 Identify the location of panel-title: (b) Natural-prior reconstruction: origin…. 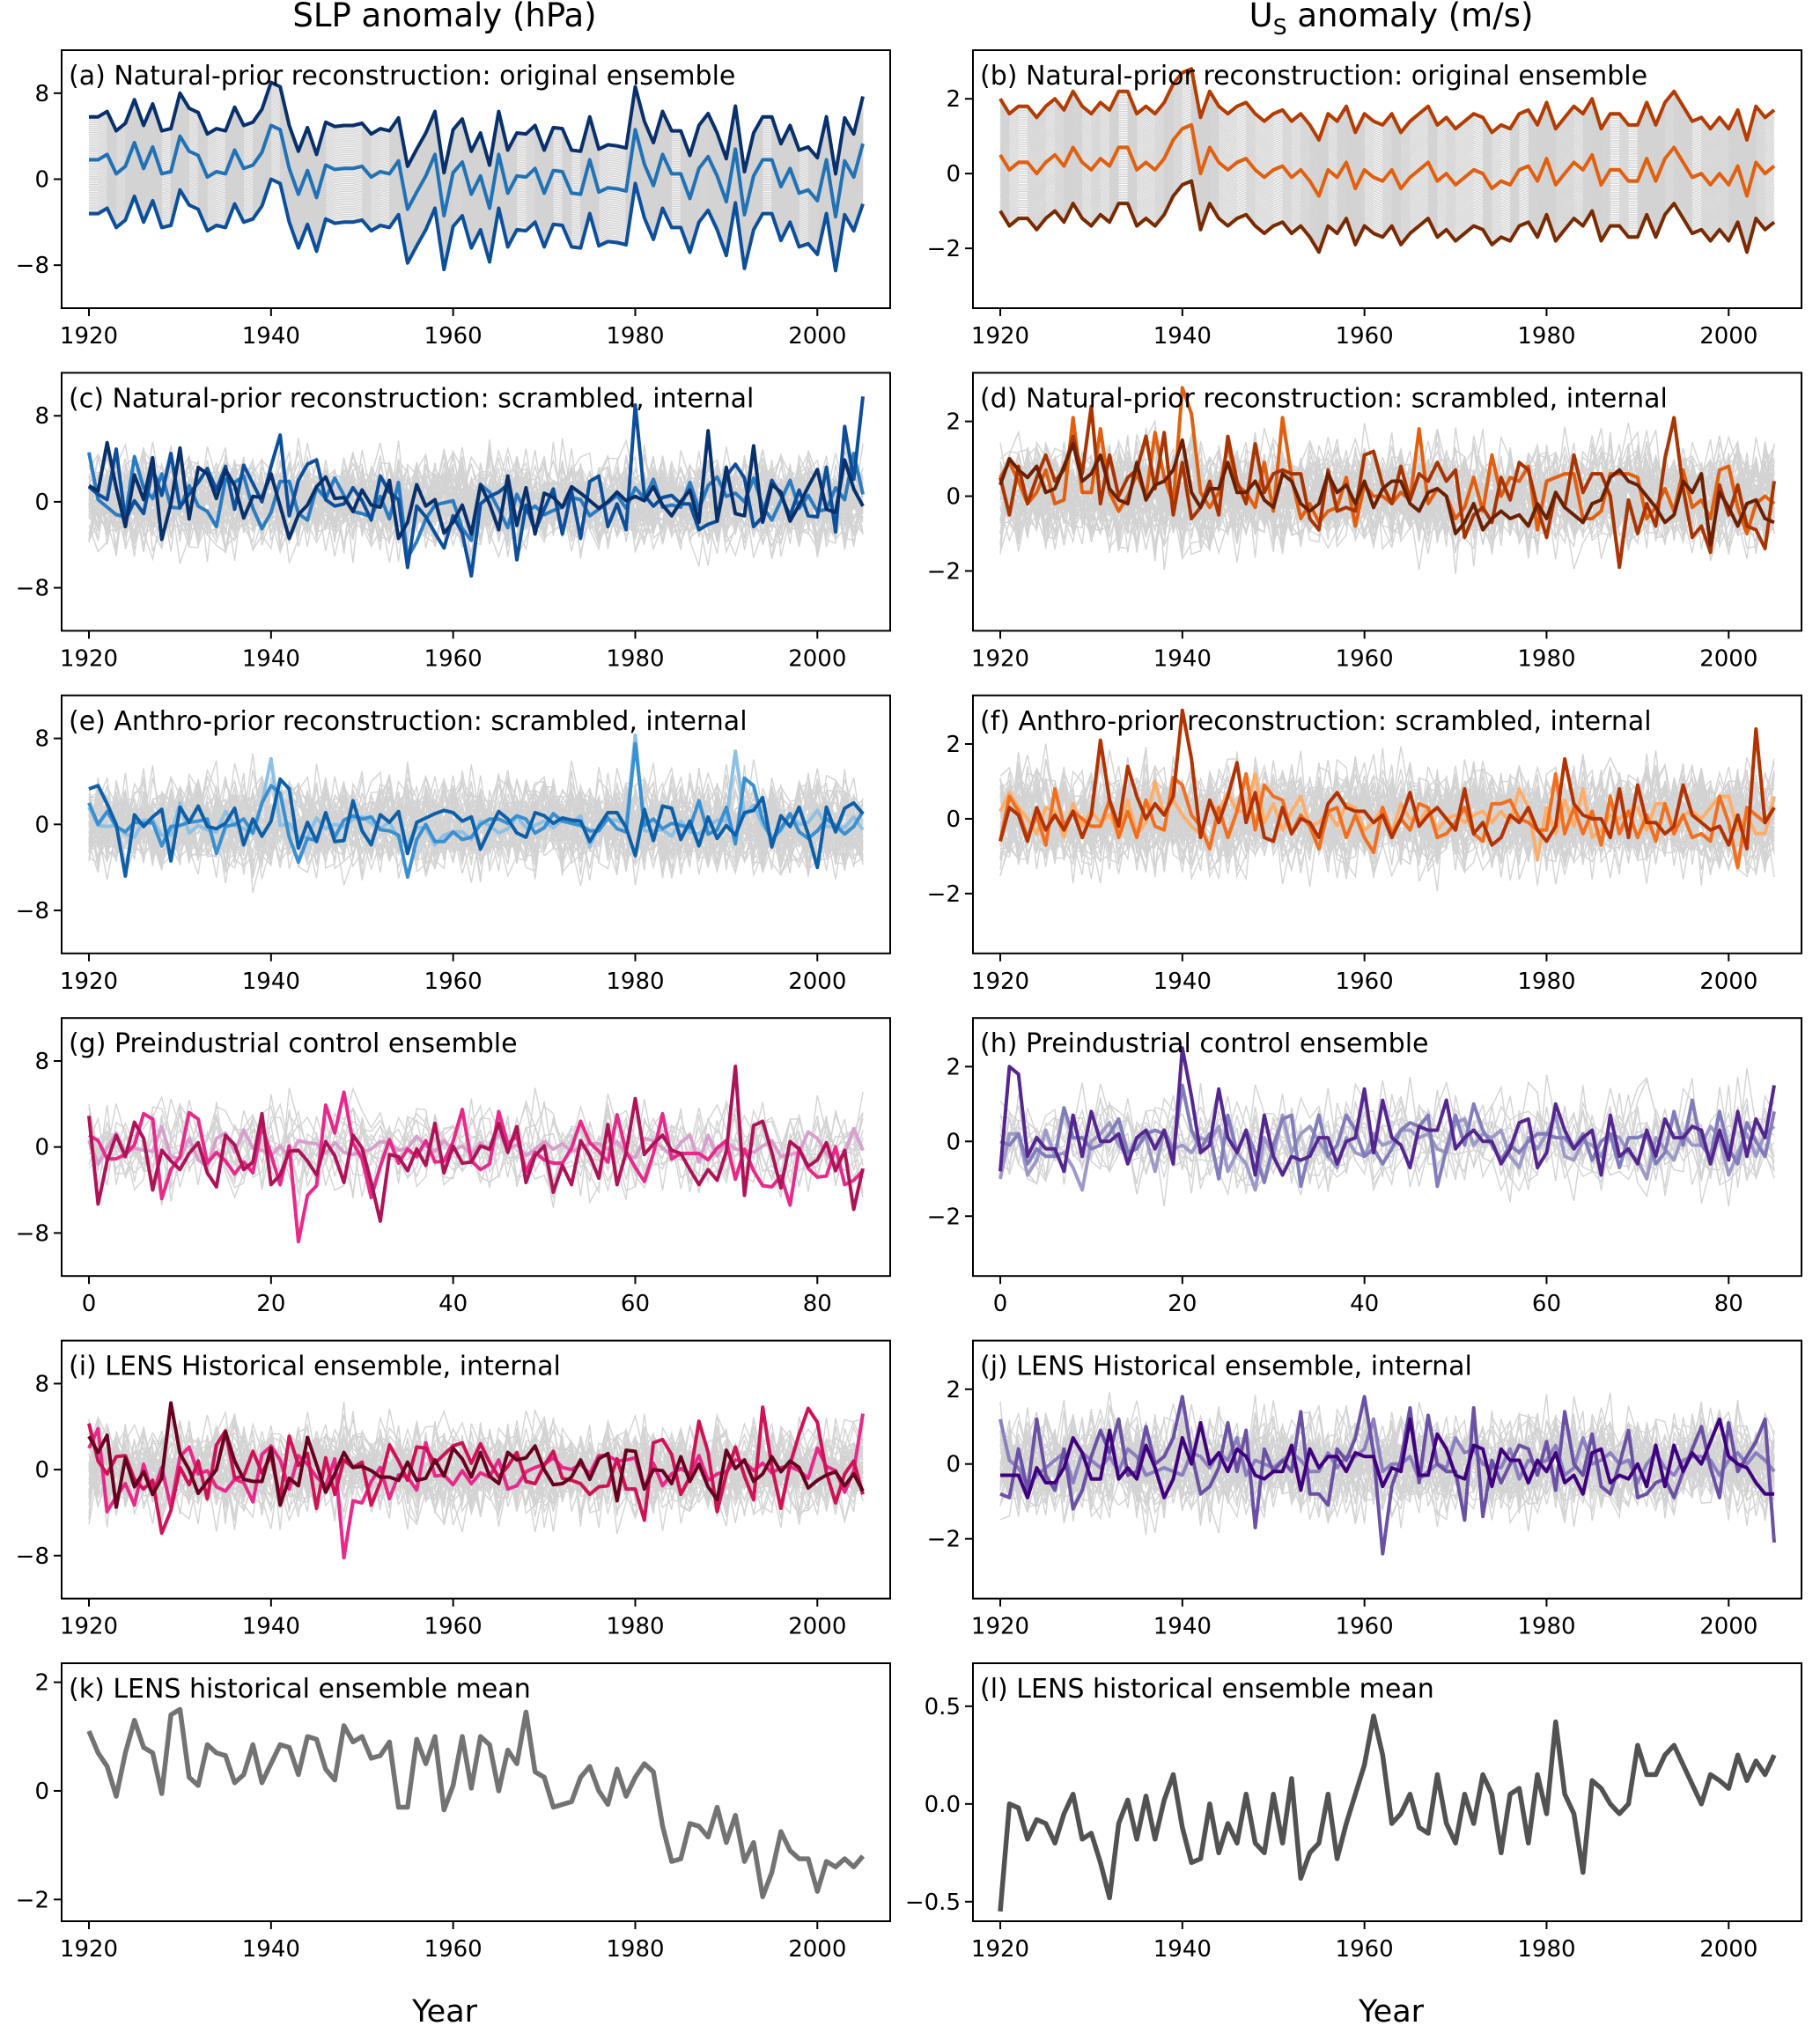
(1313, 76).